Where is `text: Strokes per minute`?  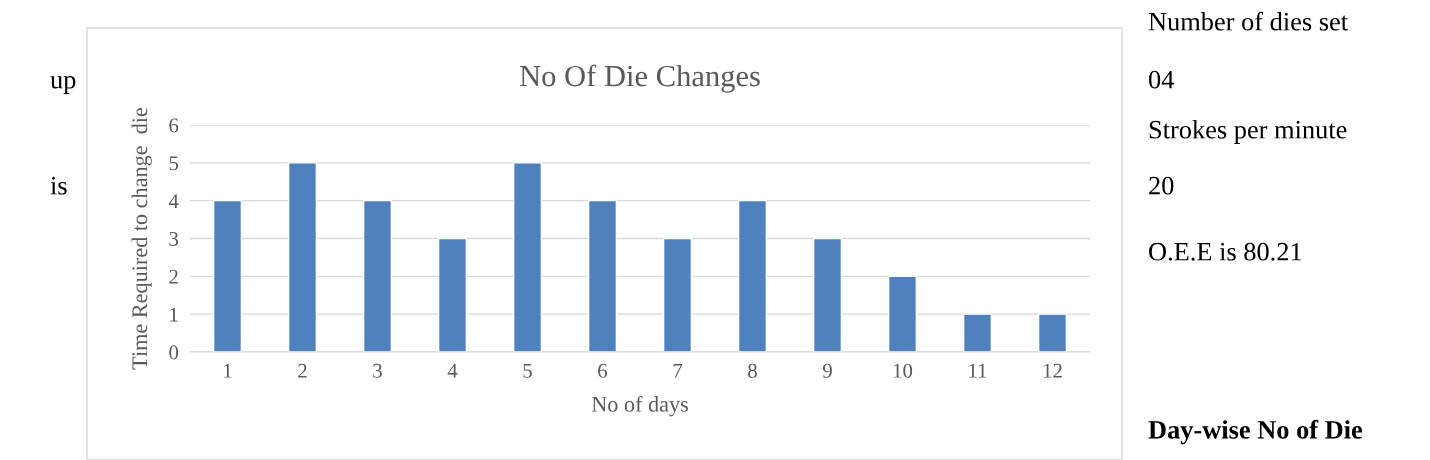 text: Strokes per minute is located at coordinates (1248, 132).